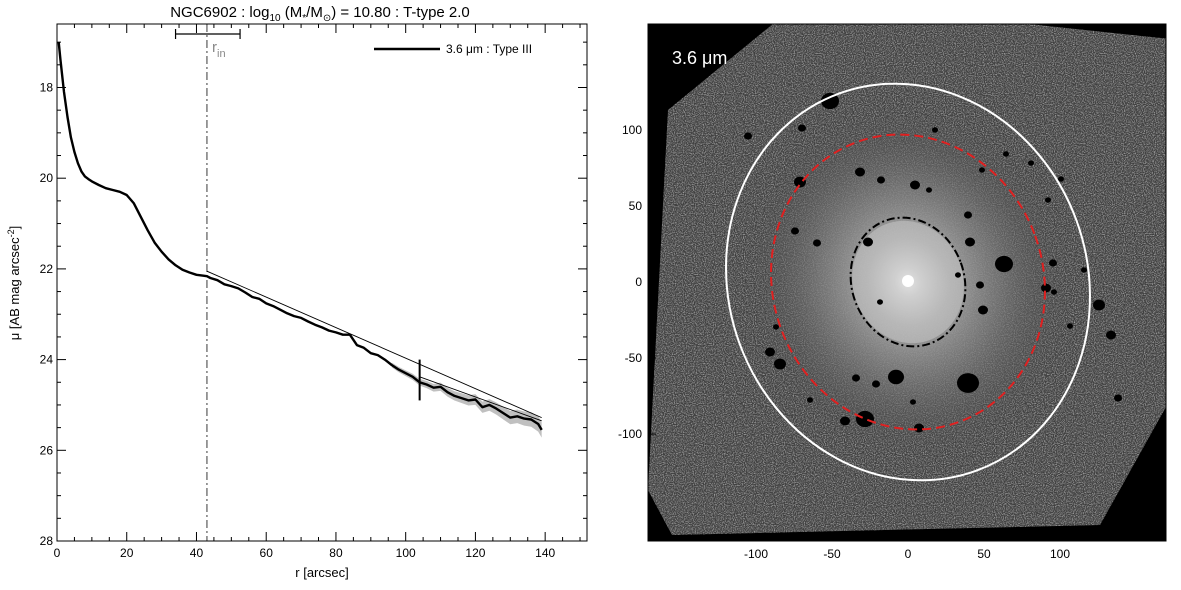 This screenshot has height=590, width=1181. I want to click on title-sub1: 10, so click(275, 18).